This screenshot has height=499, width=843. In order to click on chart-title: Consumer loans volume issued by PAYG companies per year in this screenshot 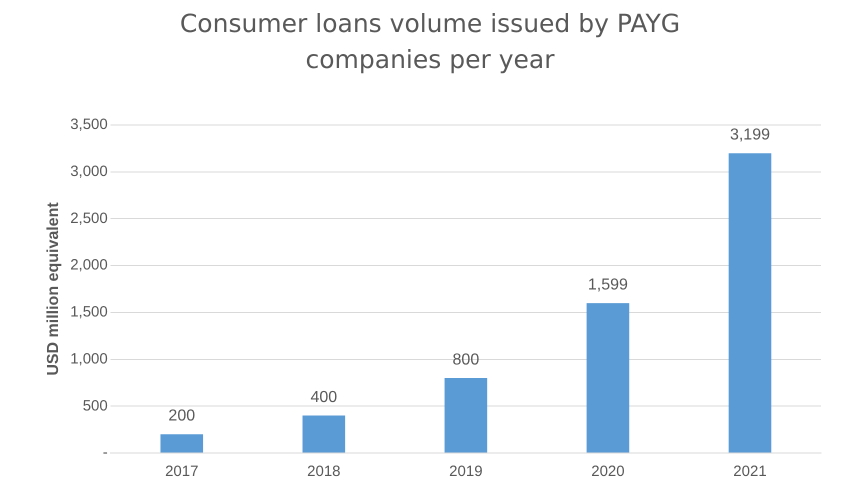, I will do `click(430, 42)`.